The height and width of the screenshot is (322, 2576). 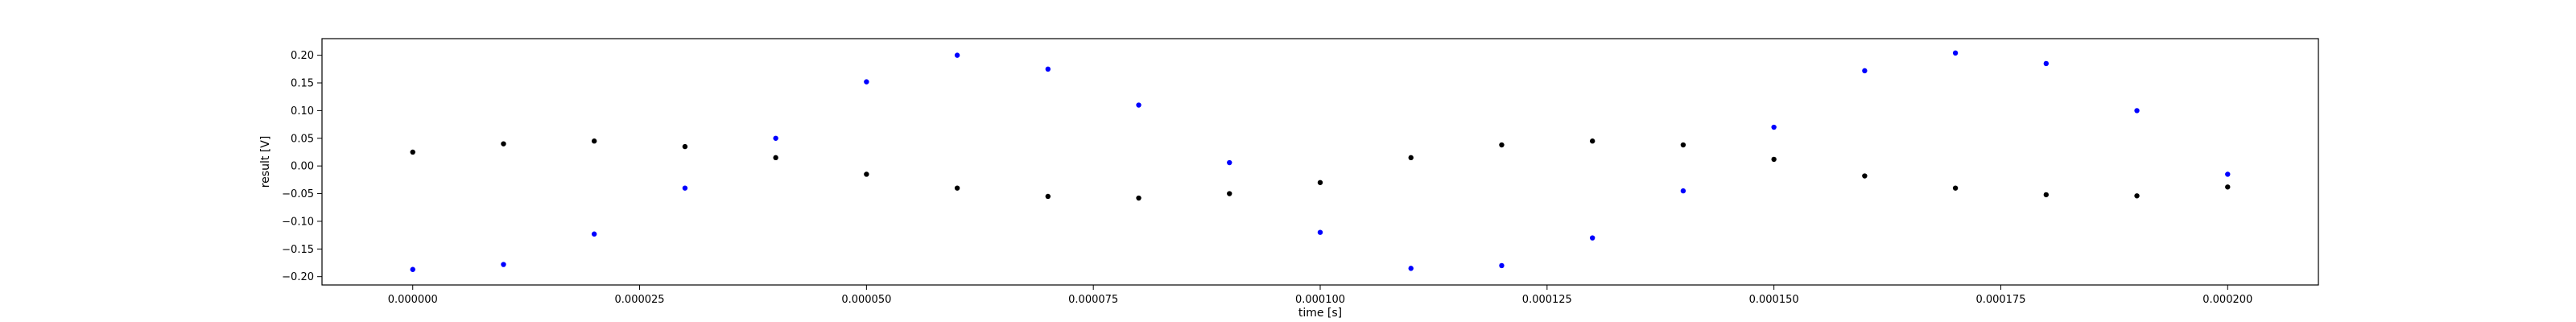 What do you see at coordinates (413, 300) in the screenshot?
I see `x-tick-label: 0.000000` at bounding box center [413, 300].